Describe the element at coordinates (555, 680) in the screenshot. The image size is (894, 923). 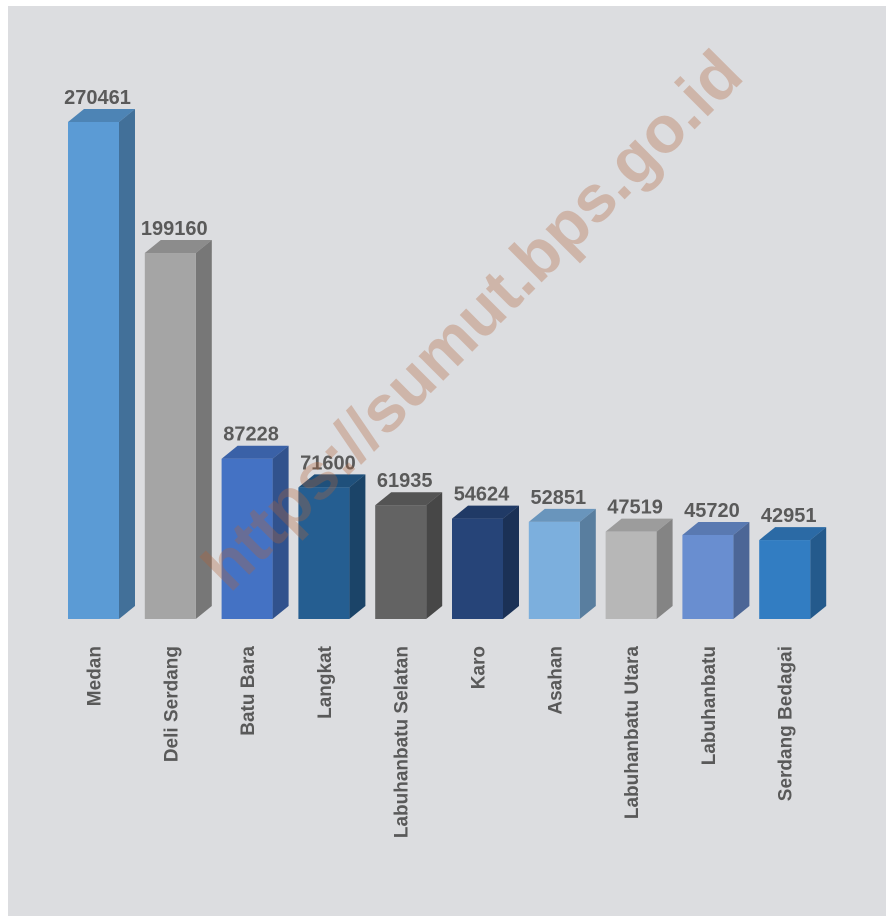
I see `category-label-asahan: Asahan` at that location.